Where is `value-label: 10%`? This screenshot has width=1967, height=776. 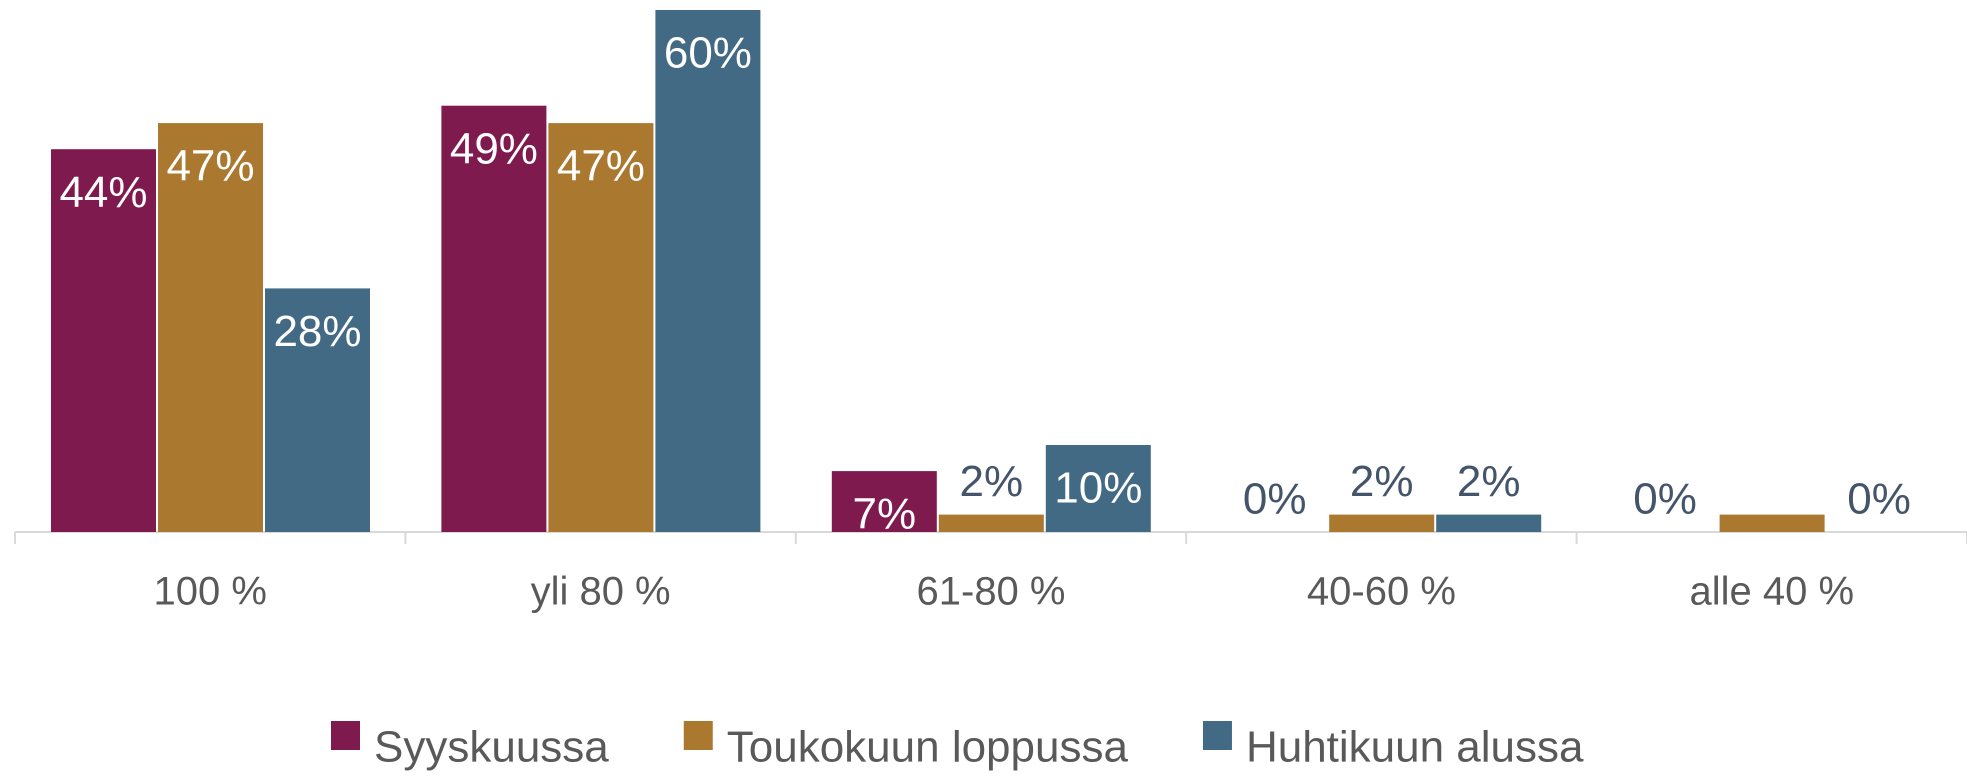 value-label: 10% is located at coordinates (1098, 488).